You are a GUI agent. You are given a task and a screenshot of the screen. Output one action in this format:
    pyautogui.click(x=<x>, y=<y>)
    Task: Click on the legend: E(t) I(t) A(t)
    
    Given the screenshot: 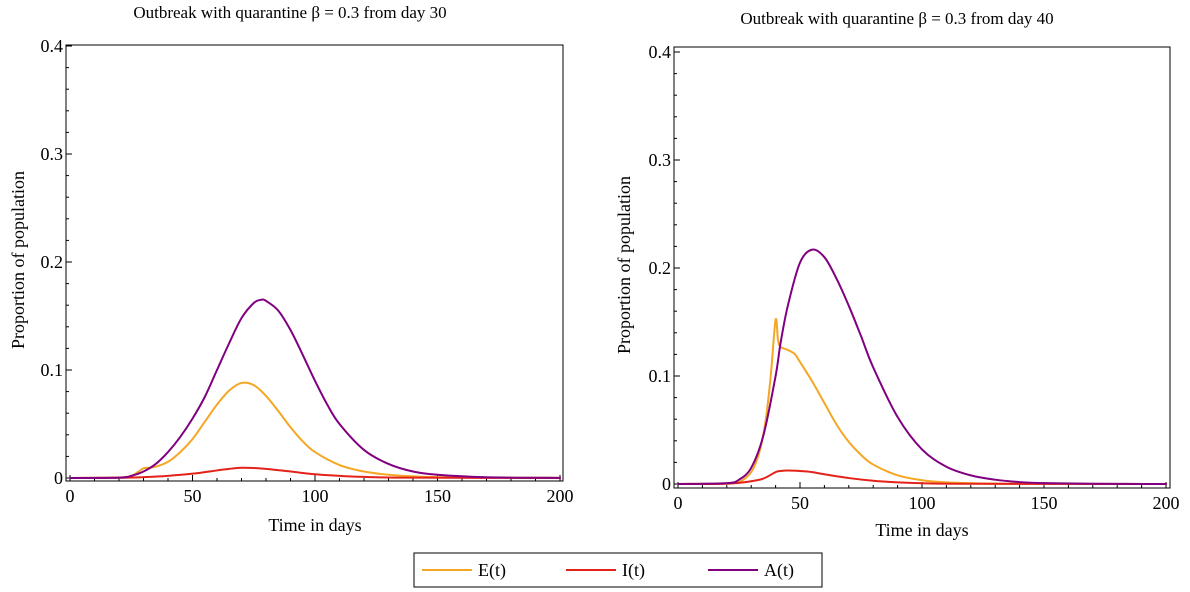 What is the action you would take?
    pyautogui.click(x=618, y=570)
    